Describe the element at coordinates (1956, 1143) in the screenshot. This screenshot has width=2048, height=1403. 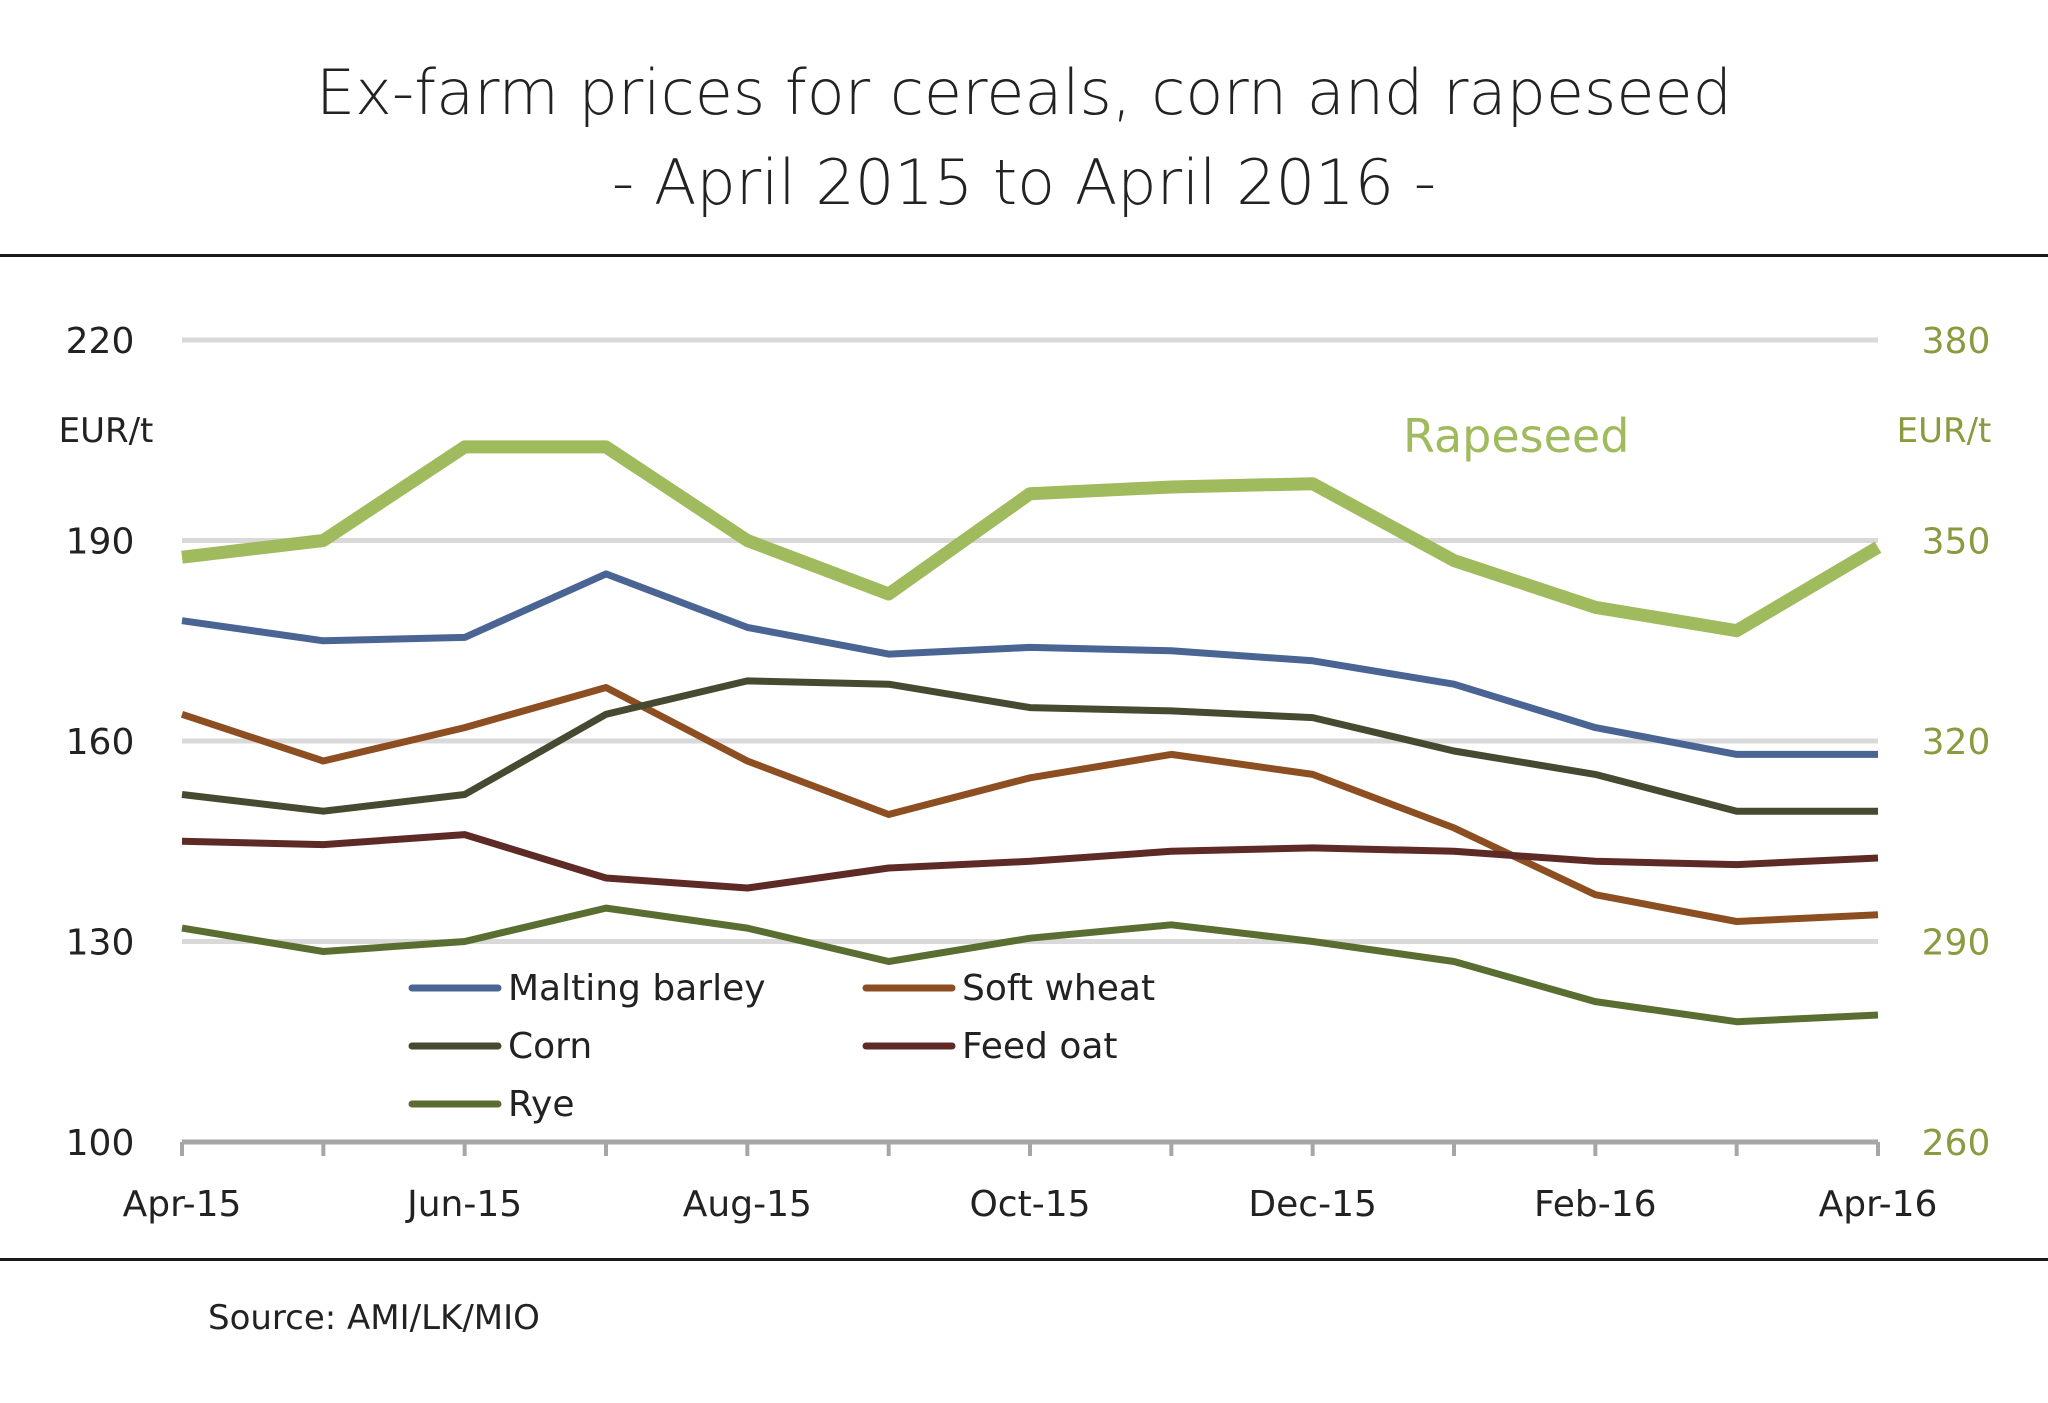
I see `y-tick-label-right: 260` at that location.